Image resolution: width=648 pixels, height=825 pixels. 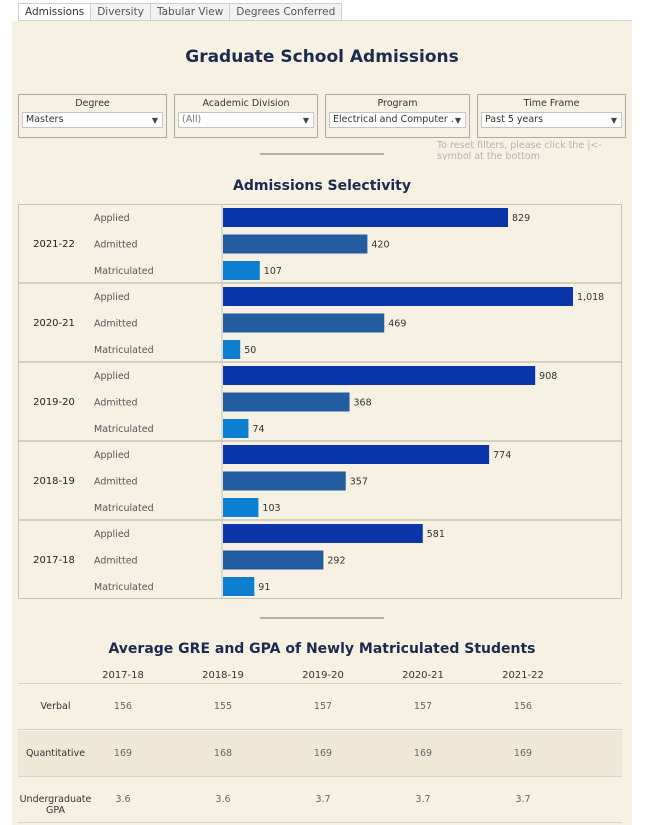 I want to click on academic-division-select-value: (All), so click(x=192, y=119).